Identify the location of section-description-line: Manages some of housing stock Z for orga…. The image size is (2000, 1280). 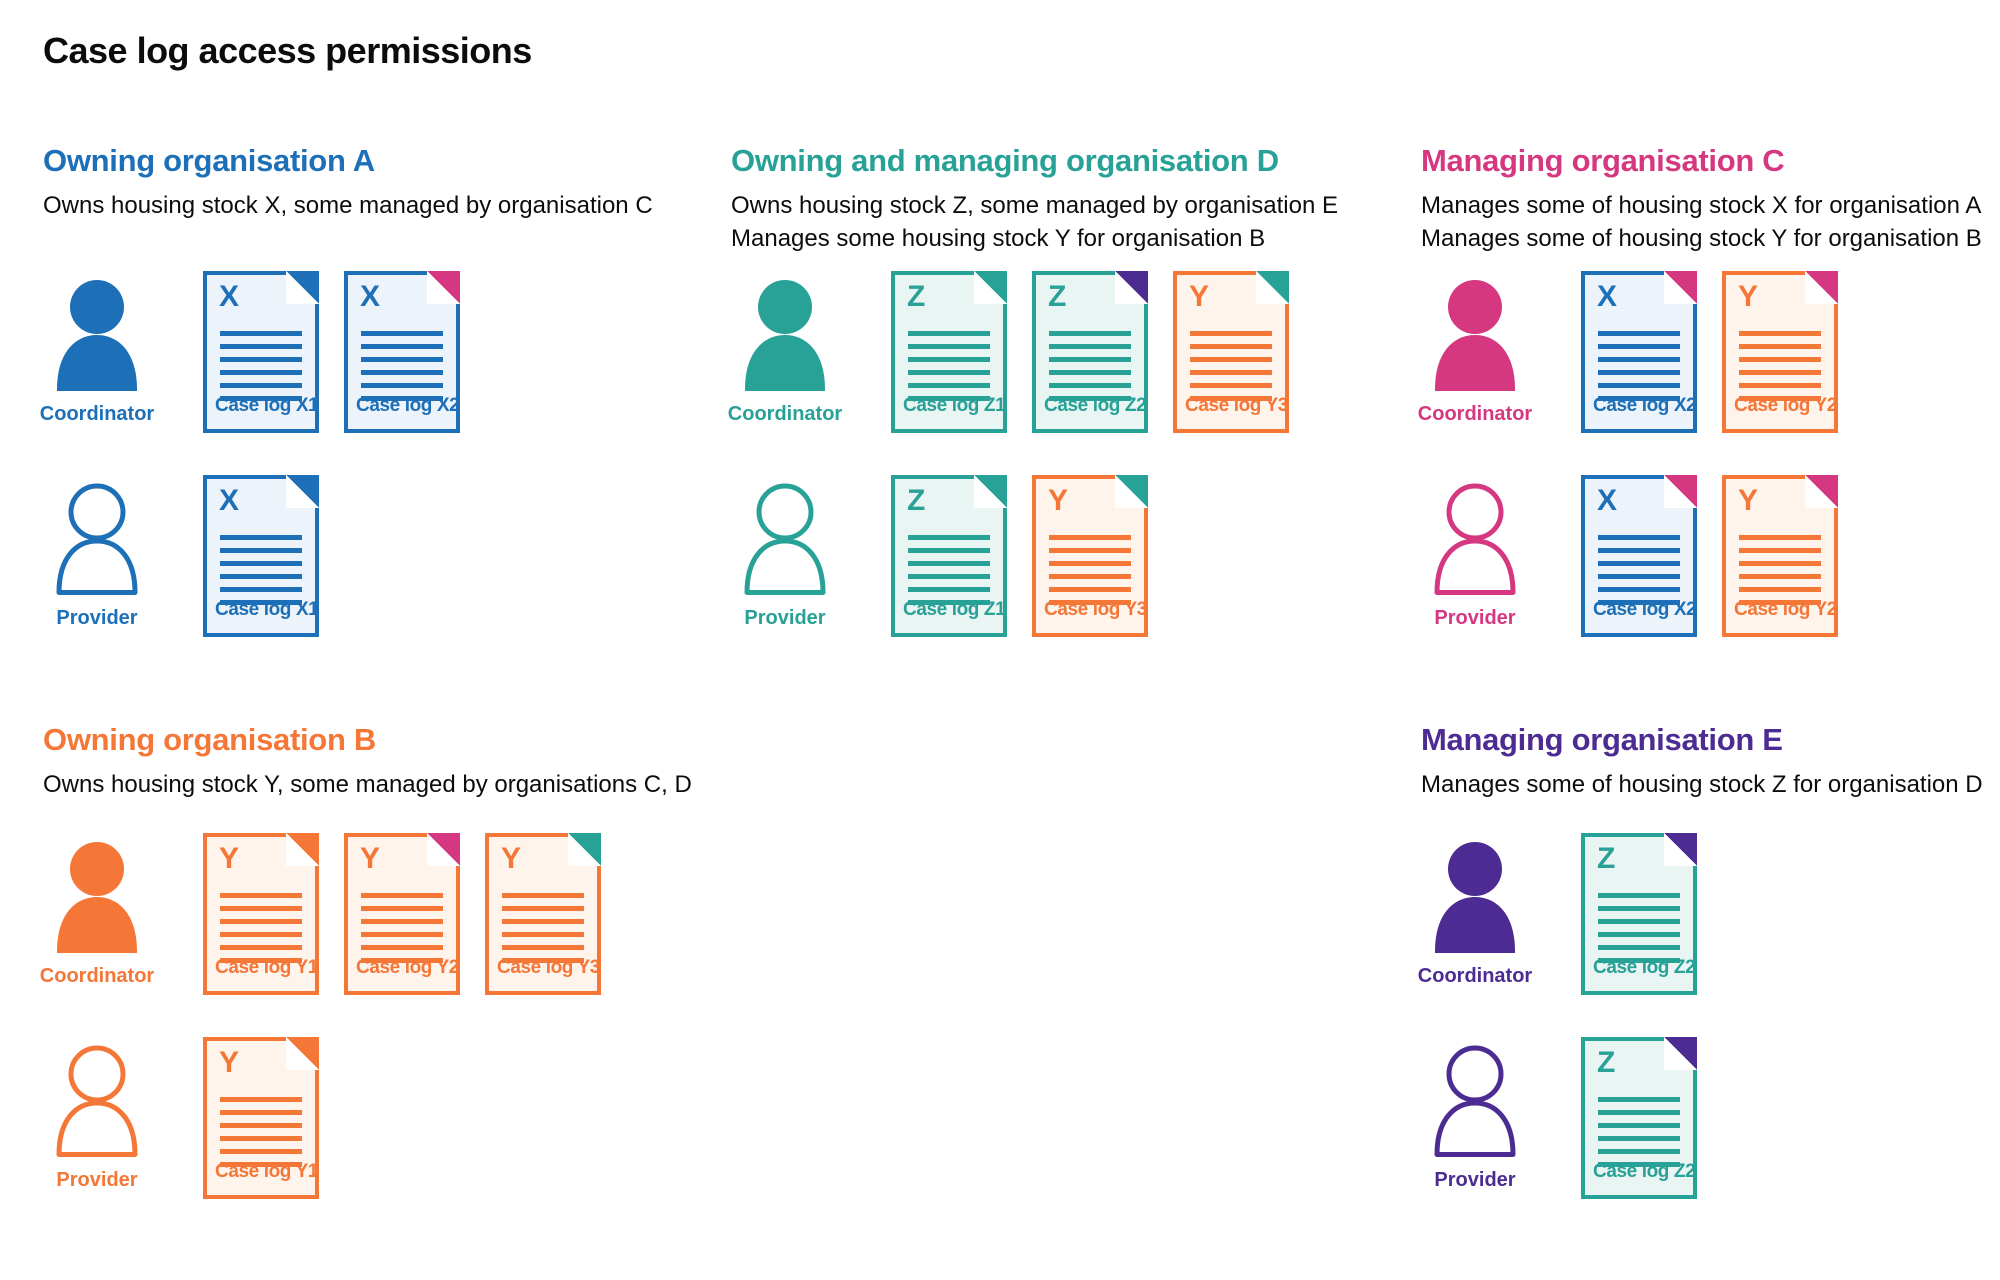
(1702, 784).